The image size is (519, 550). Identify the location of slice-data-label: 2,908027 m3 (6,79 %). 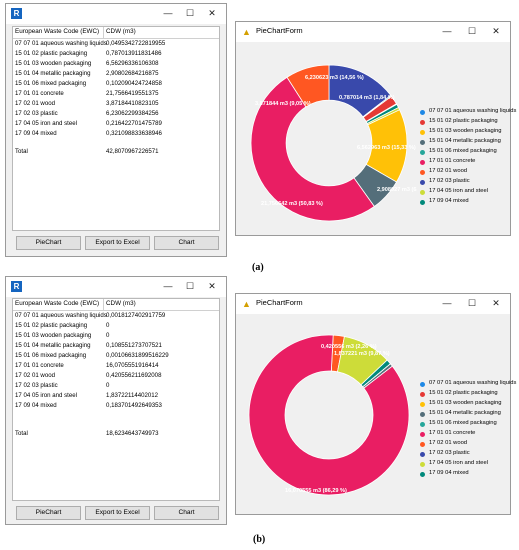
(397, 190).